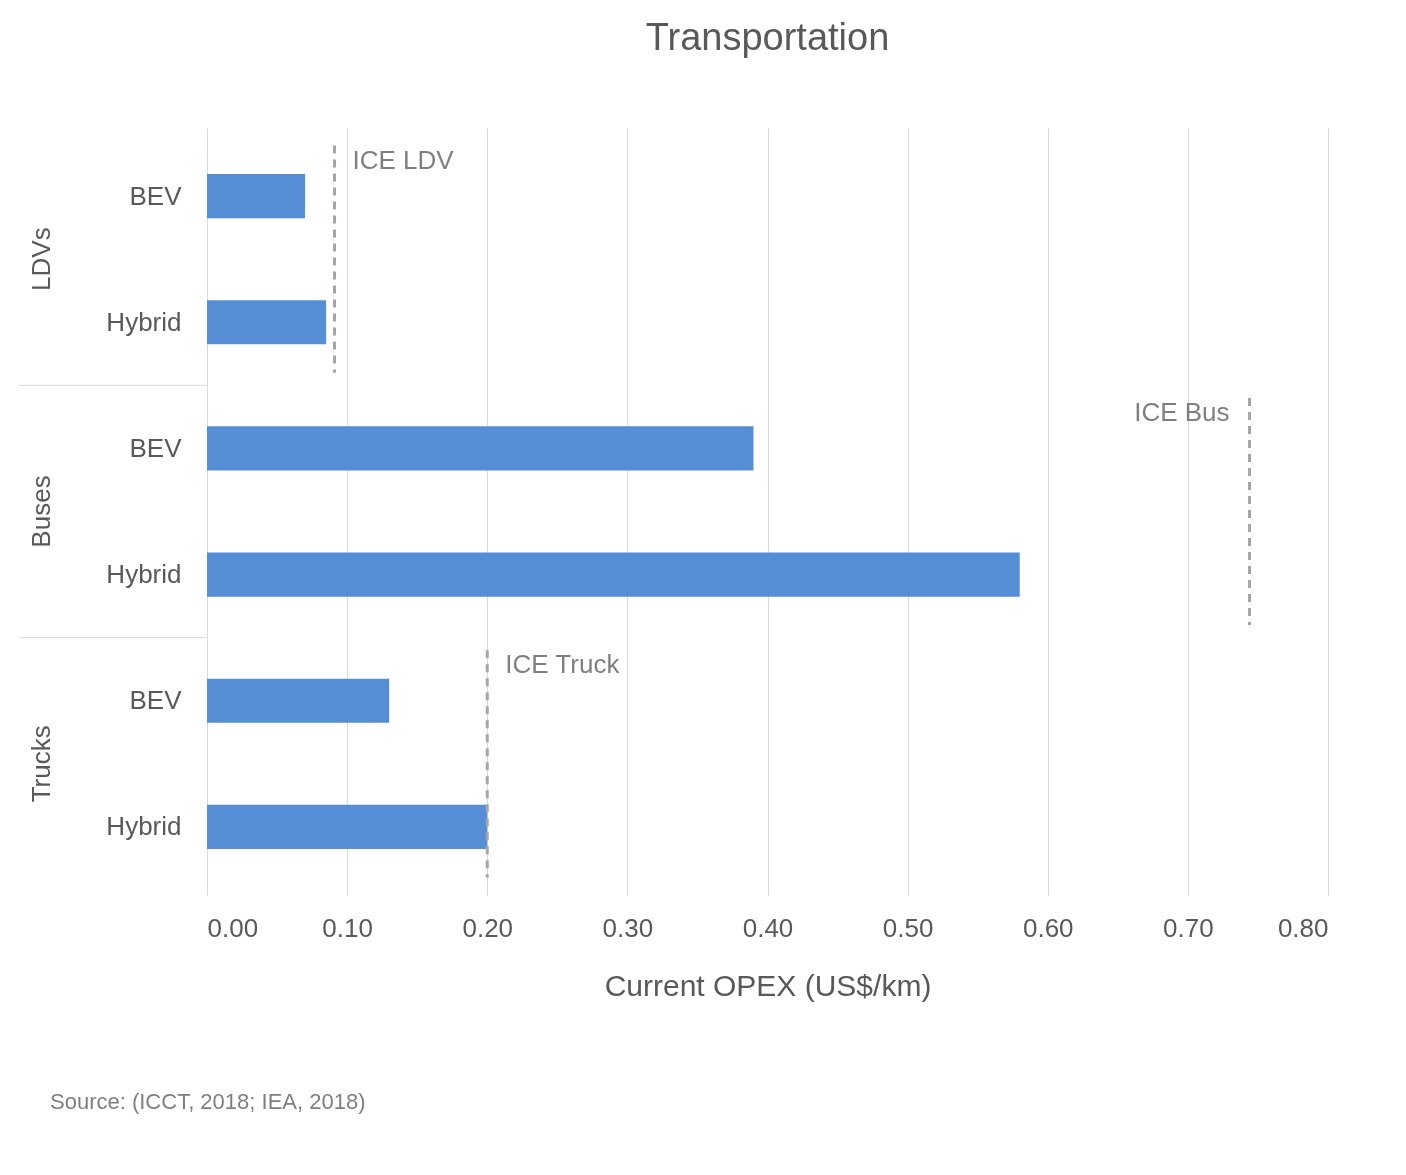  I want to click on ref-line-label: ICE LDV, so click(403, 159).